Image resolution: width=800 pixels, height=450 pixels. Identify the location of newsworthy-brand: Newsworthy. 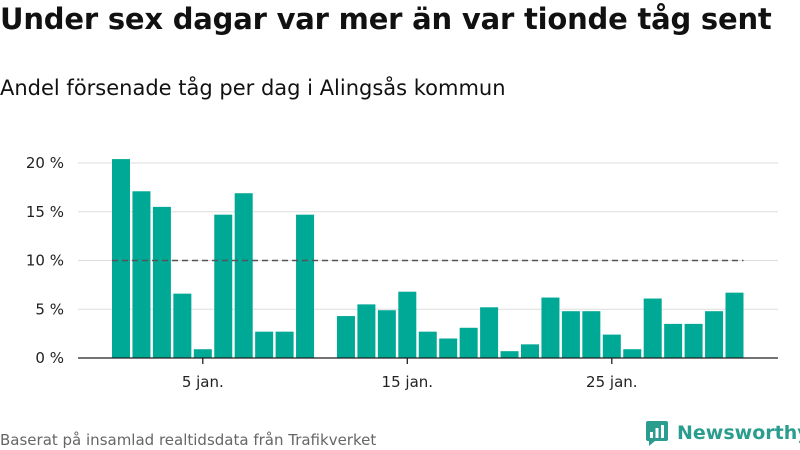
(722, 433).